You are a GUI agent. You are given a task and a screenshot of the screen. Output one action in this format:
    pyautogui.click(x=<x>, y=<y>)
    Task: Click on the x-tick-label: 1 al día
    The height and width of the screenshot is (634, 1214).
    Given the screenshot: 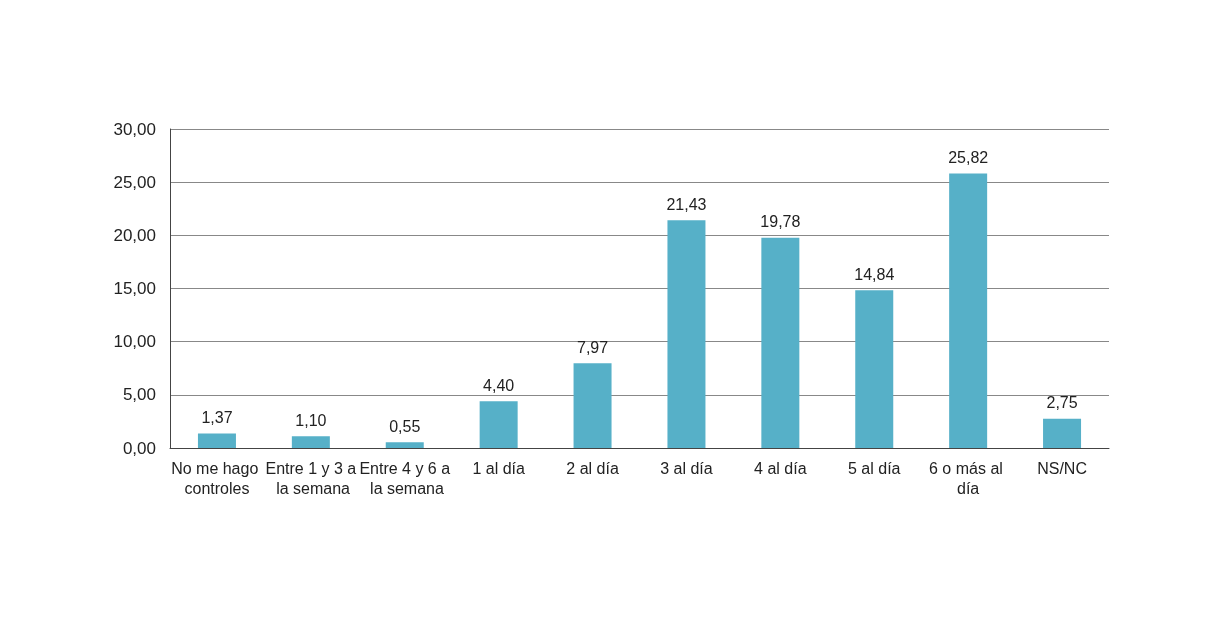 What is the action you would take?
    pyautogui.click(x=498, y=468)
    